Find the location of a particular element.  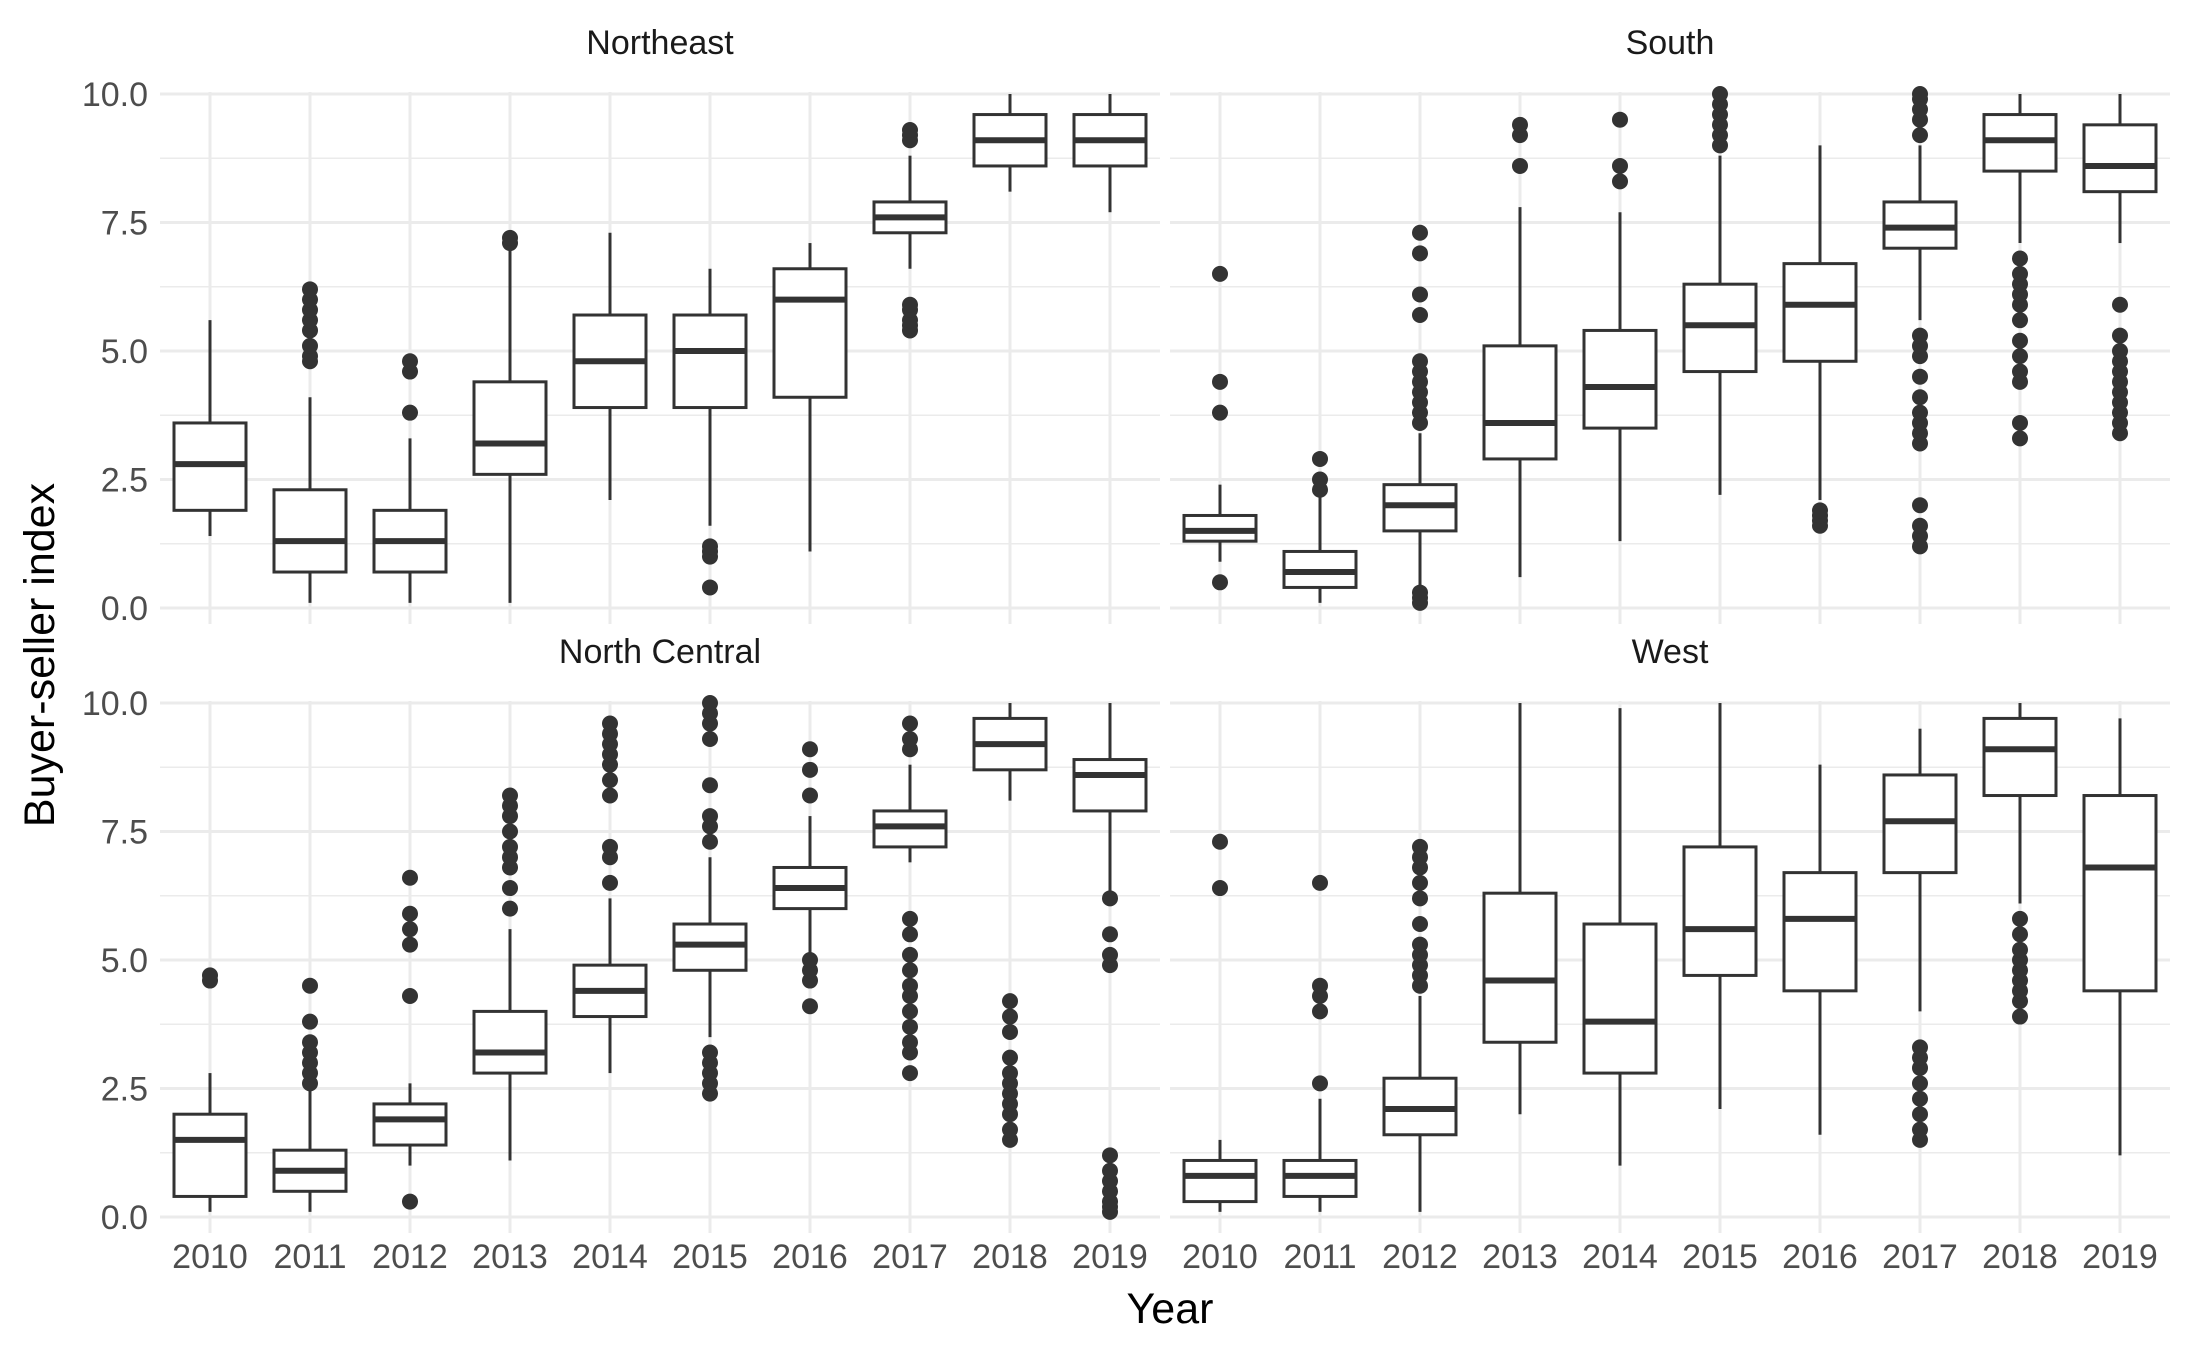

y-tick-label: 7.5 is located at coordinates (124, 224).